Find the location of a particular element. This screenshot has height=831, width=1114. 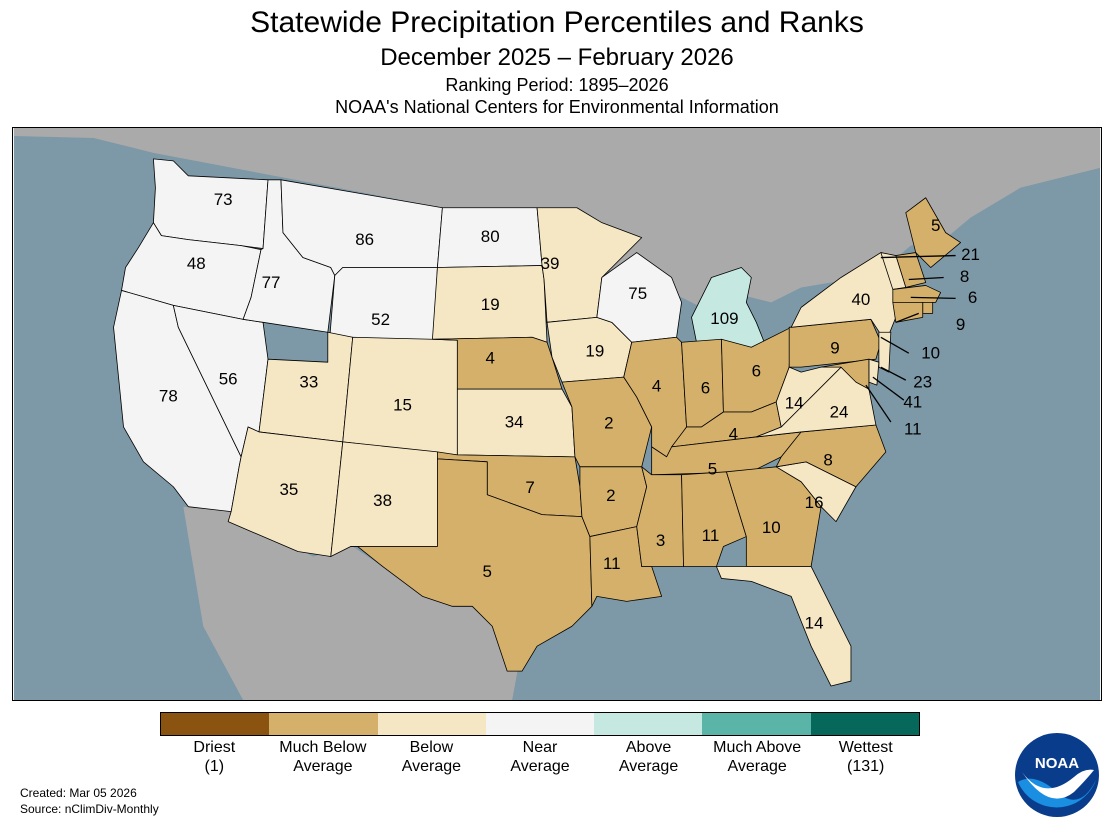

state-north-carolina is located at coordinates (831, 456).